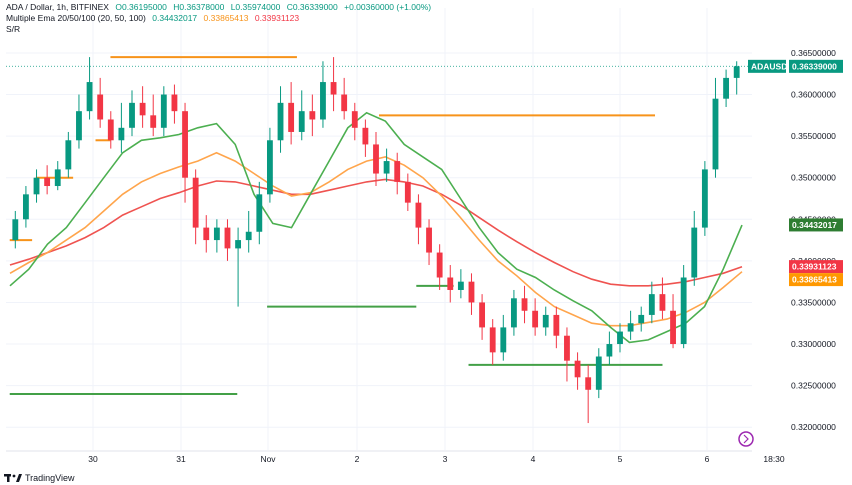  Describe the element at coordinates (814, 66) in the screenshot. I see `price-tag-value: 0.36339000` at that location.